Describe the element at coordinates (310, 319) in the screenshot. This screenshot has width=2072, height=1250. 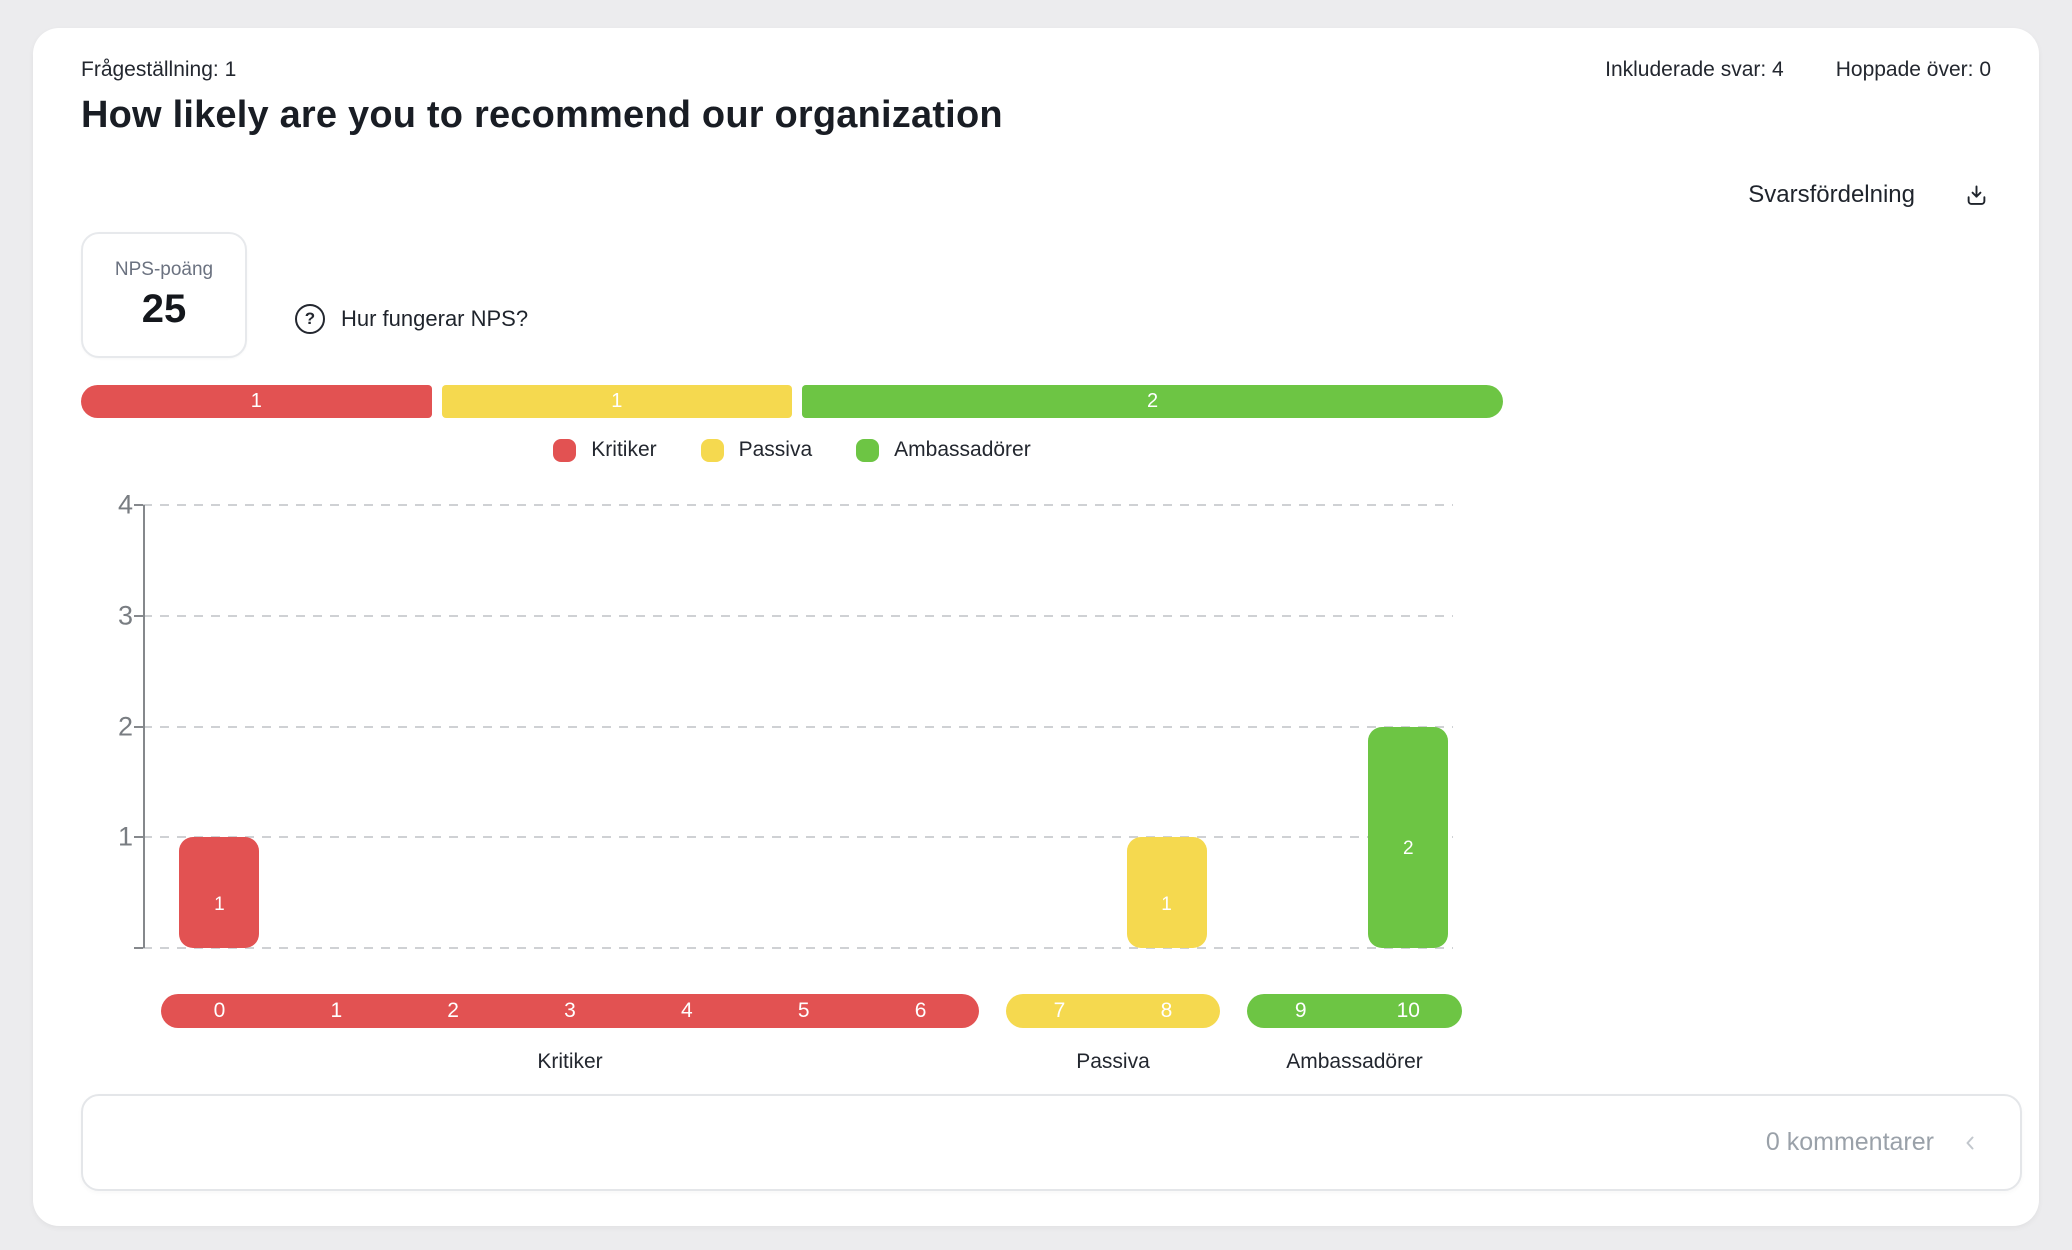
I see `question-mark-icon: ?` at that location.